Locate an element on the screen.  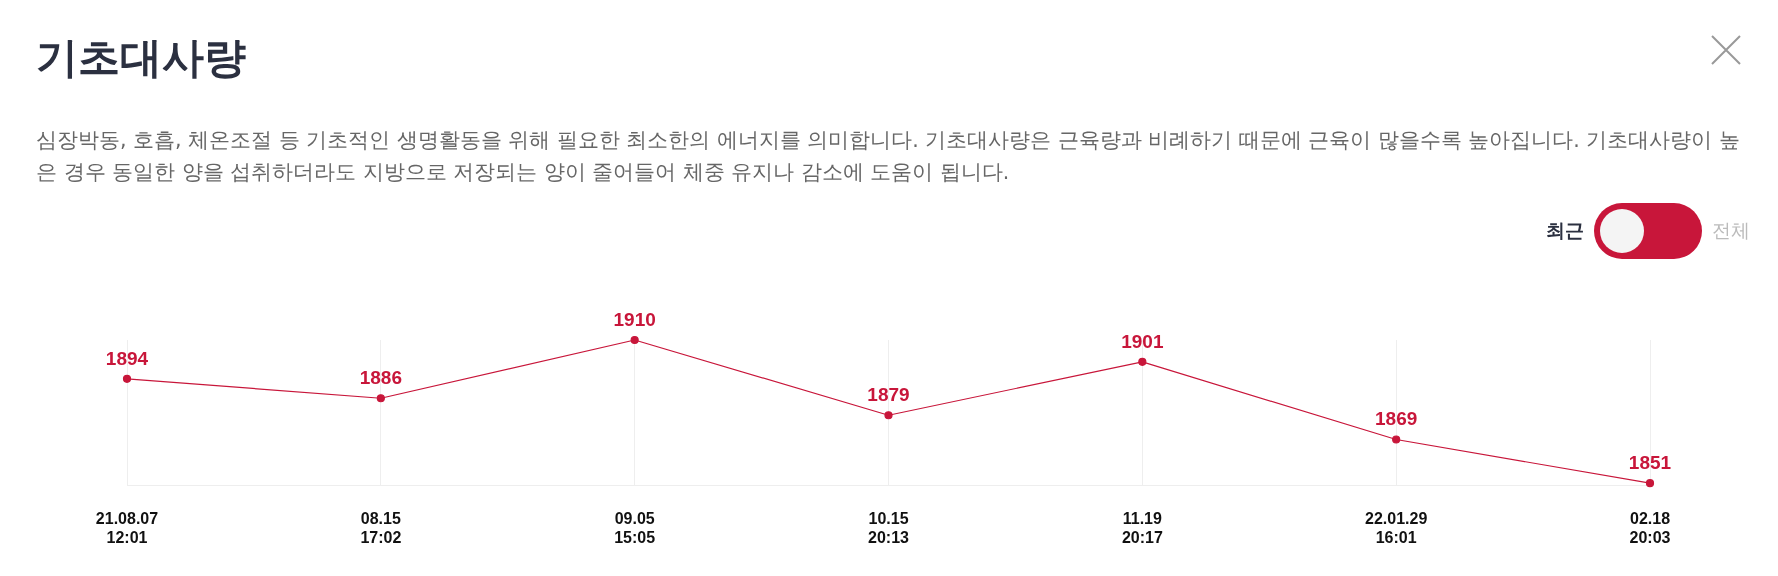
x-tick-label: 22.01.29 16:01 is located at coordinates (1396, 527).